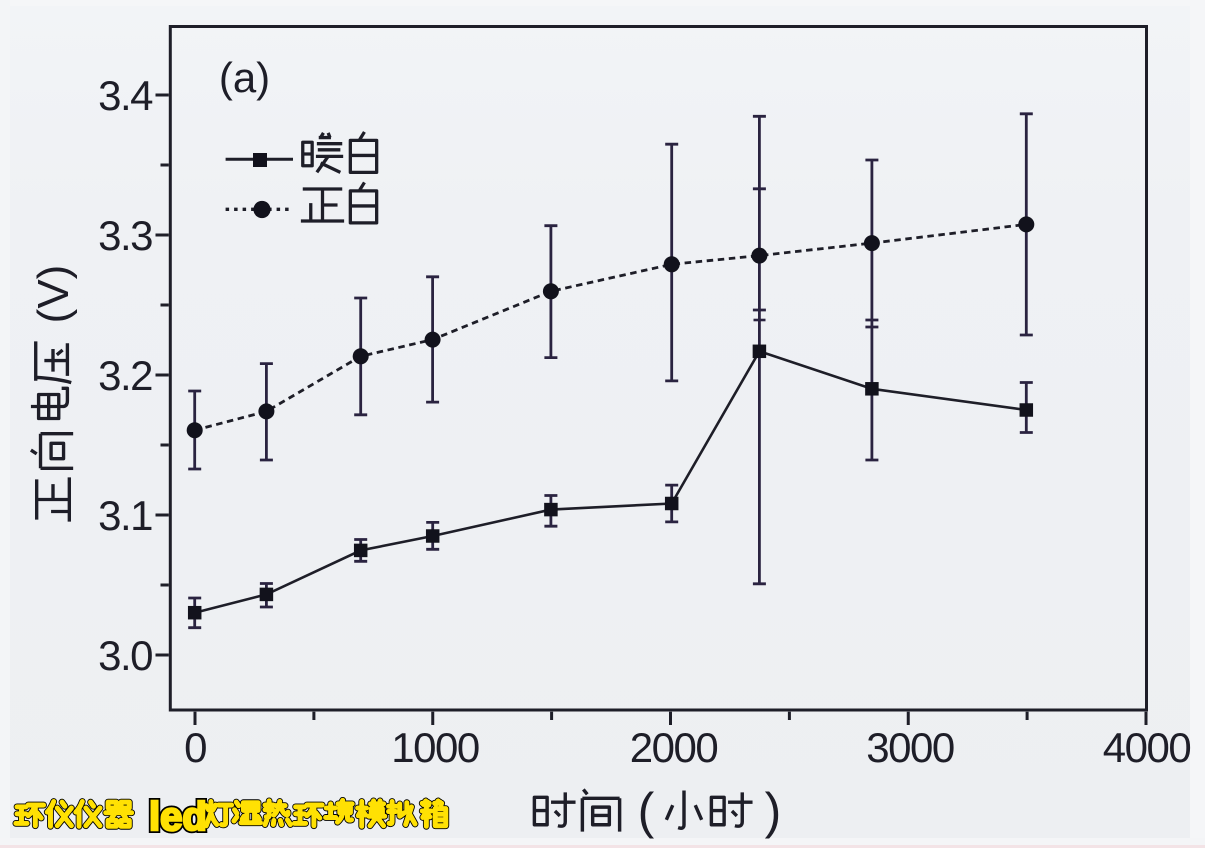  What do you see at coordinates (1147, 747) in the screenshot?
I see `svg-text: 4000` at bounding box center [1147, 747].